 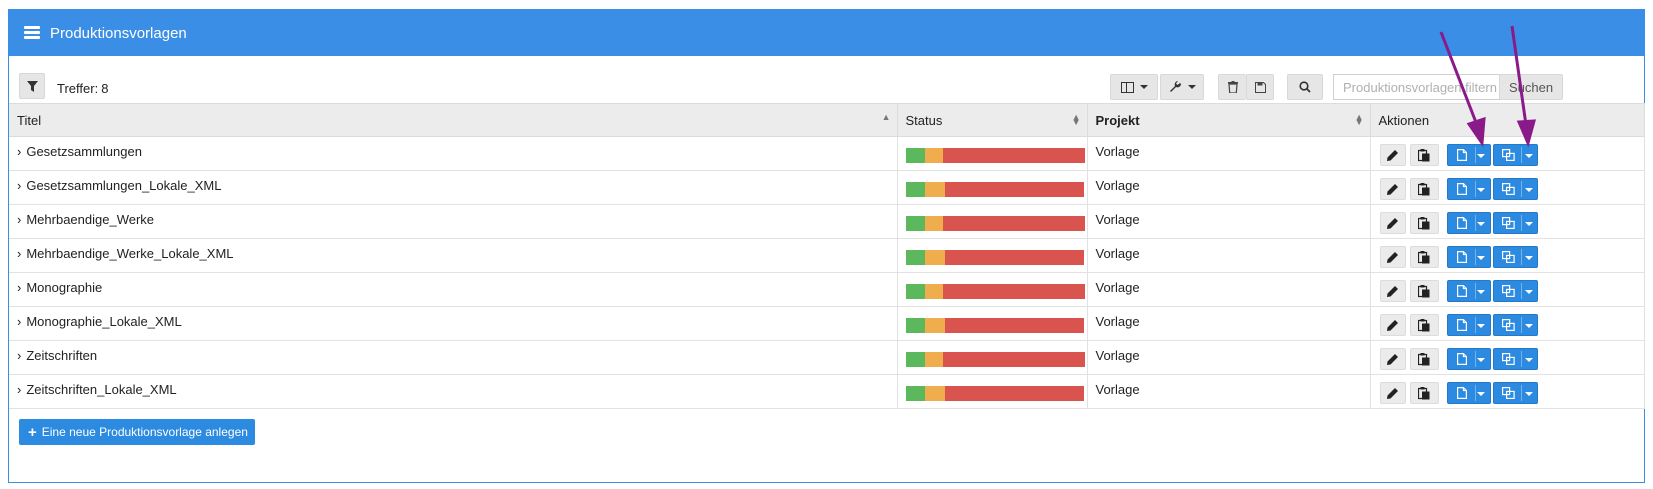 I want to click on create-template-button: + Eine neue Produktionsvorlage anlegen, so click(x=137, y=432).